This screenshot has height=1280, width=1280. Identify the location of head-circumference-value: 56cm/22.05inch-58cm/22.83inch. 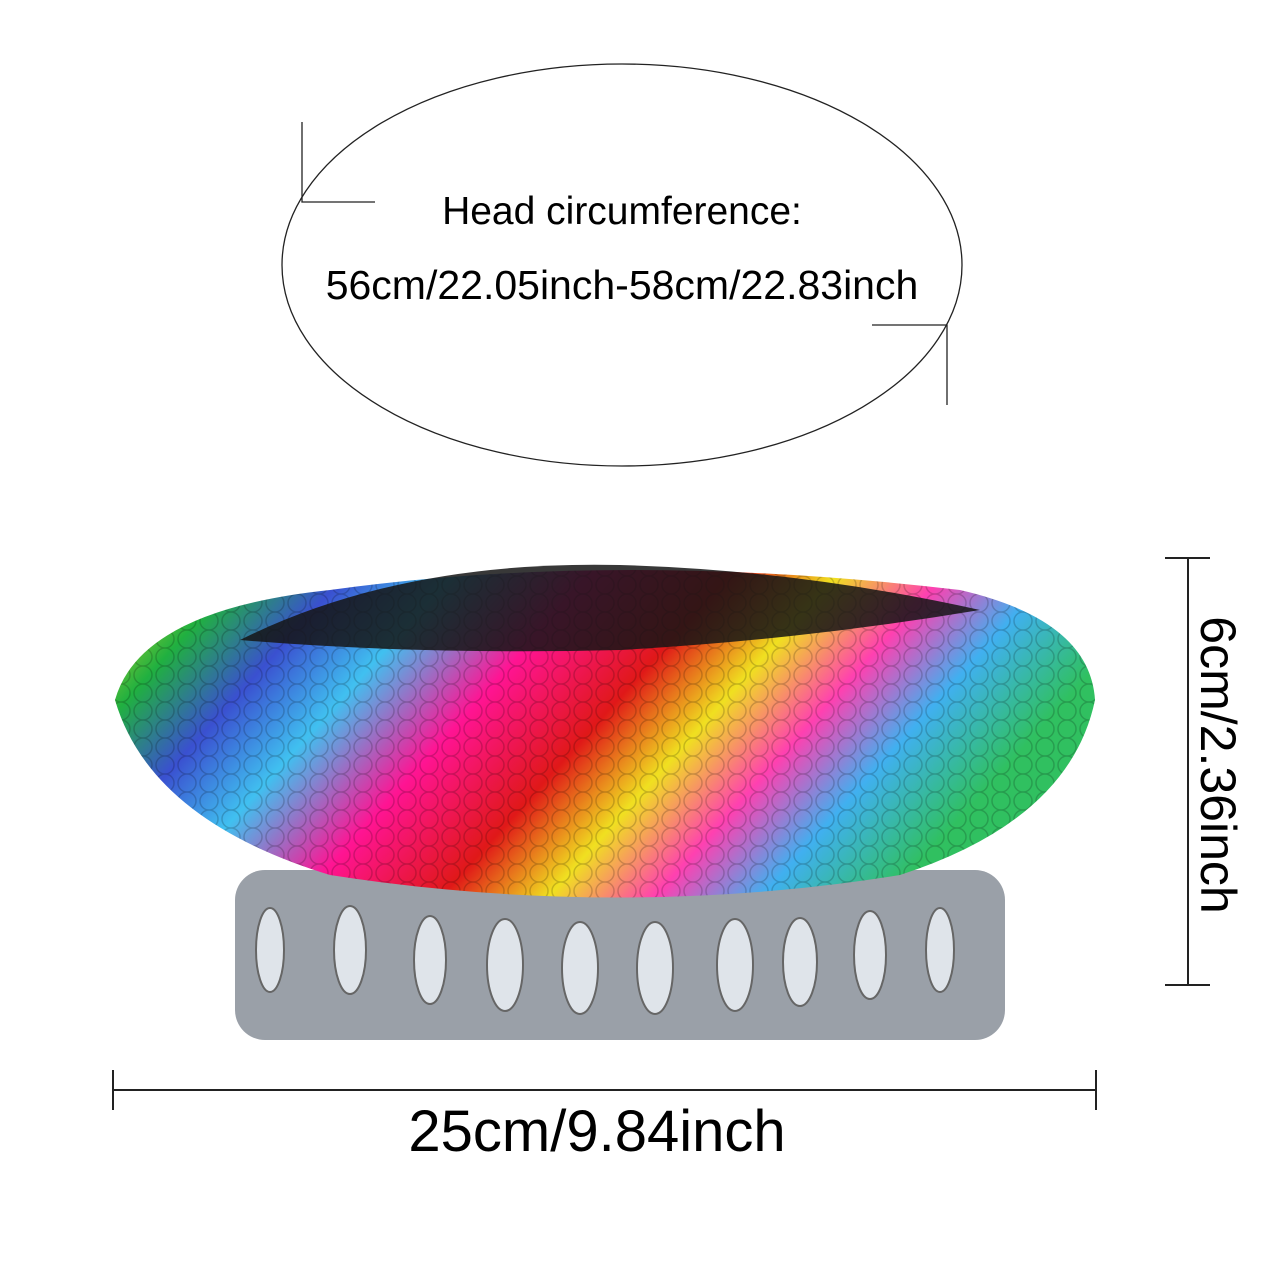
(622, 285).